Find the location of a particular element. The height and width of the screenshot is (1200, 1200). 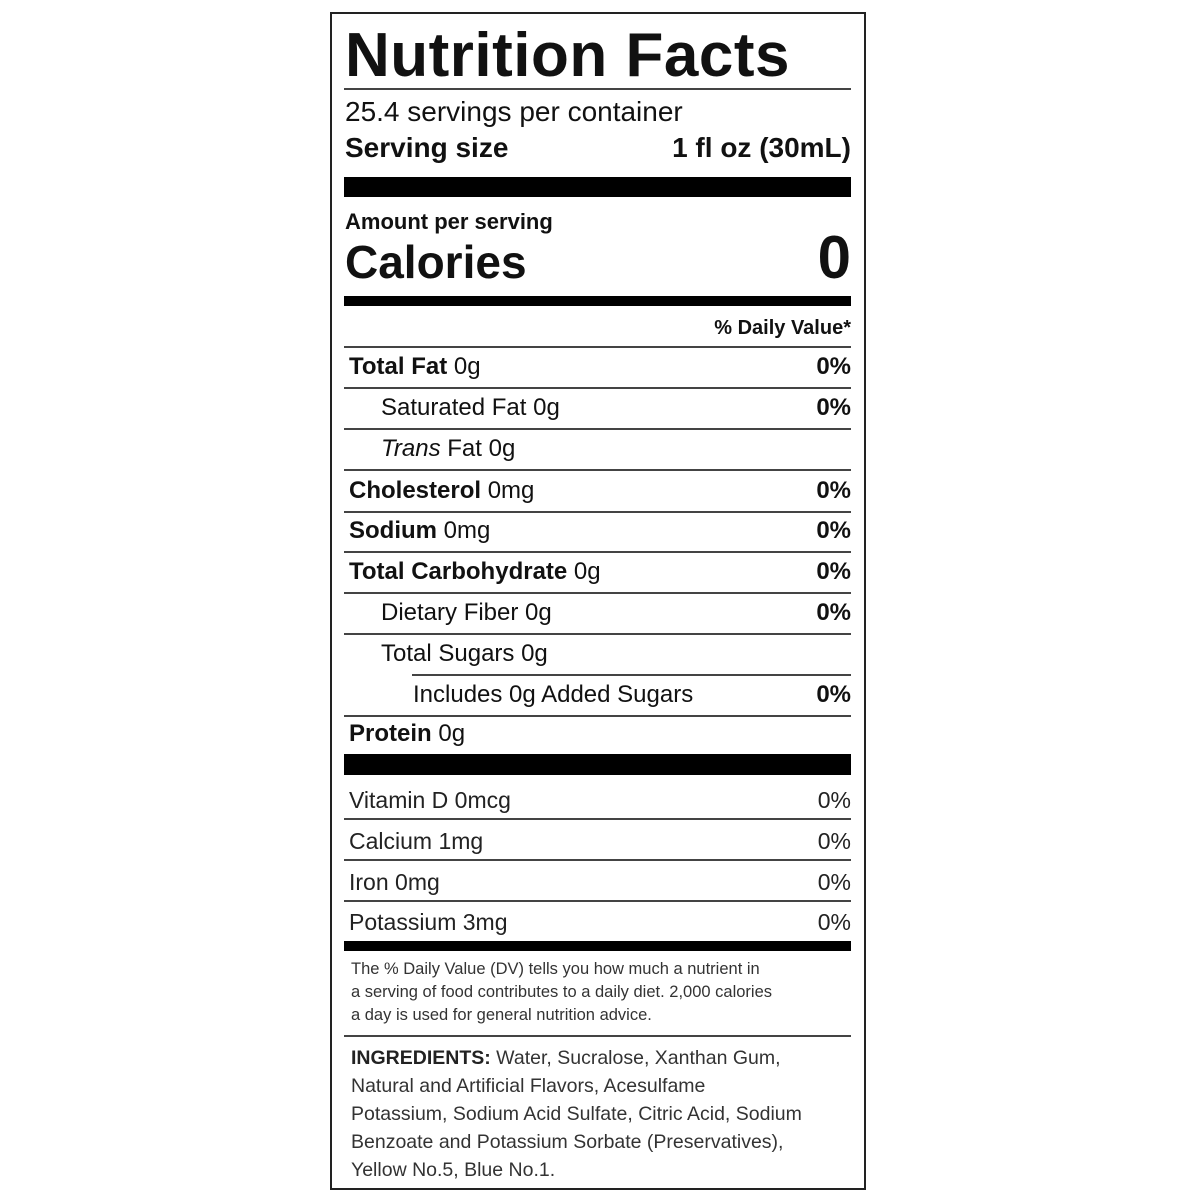

ingredients-label: INGREDIENTS: is located at coordinates (421, 1058).